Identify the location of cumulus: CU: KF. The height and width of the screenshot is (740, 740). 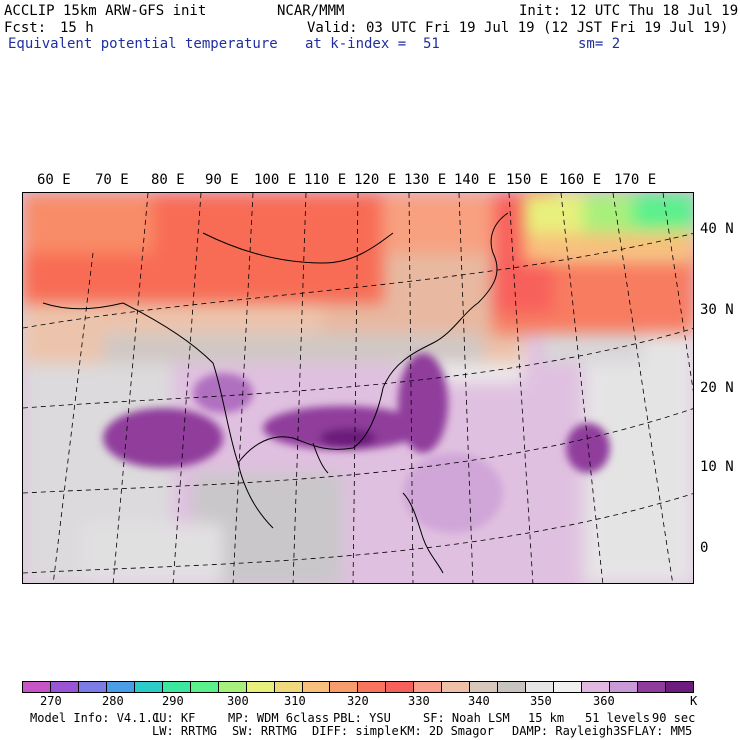
(174, 718).